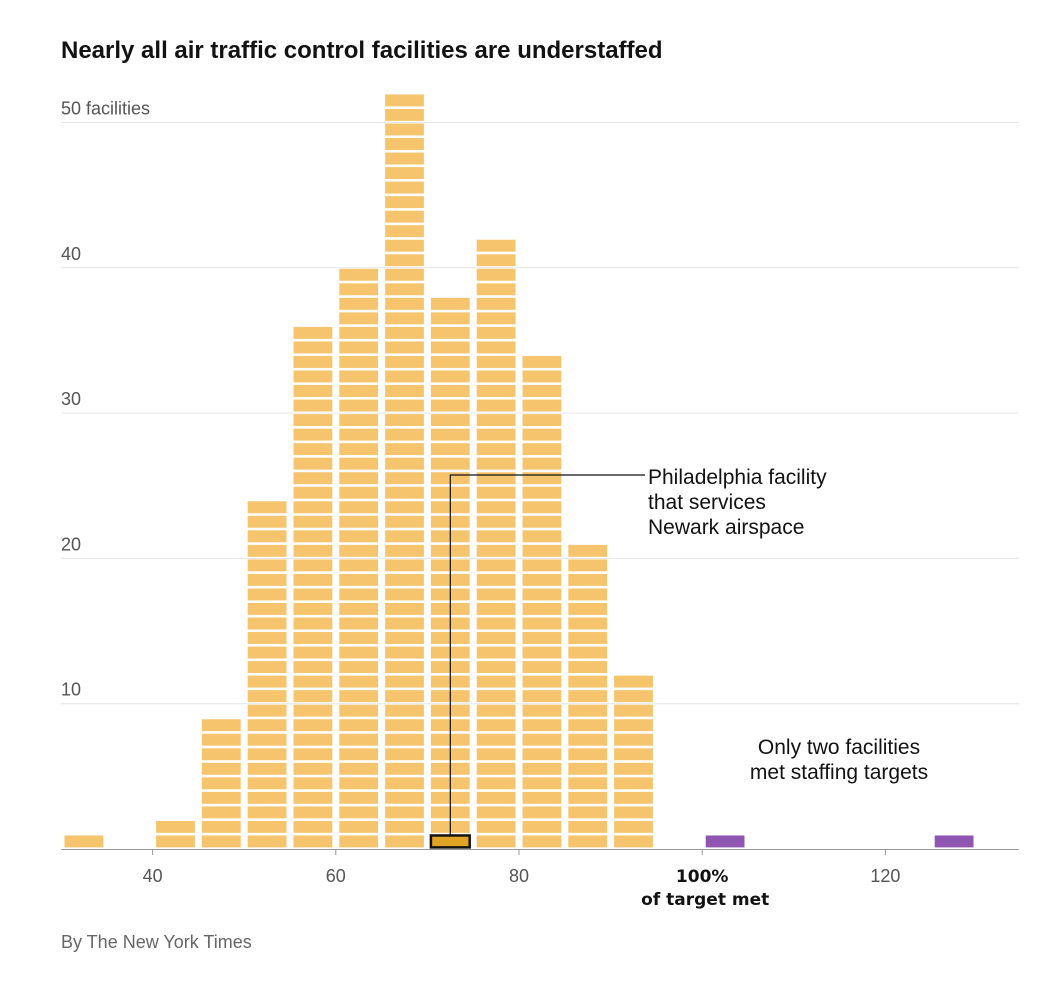 The width and height of the screenshot is (1048, 982). What do you see at coordinates (71, 690) in the screenshot?
I see `y-tick-label-10: 10` at bounding box center [71, 690].